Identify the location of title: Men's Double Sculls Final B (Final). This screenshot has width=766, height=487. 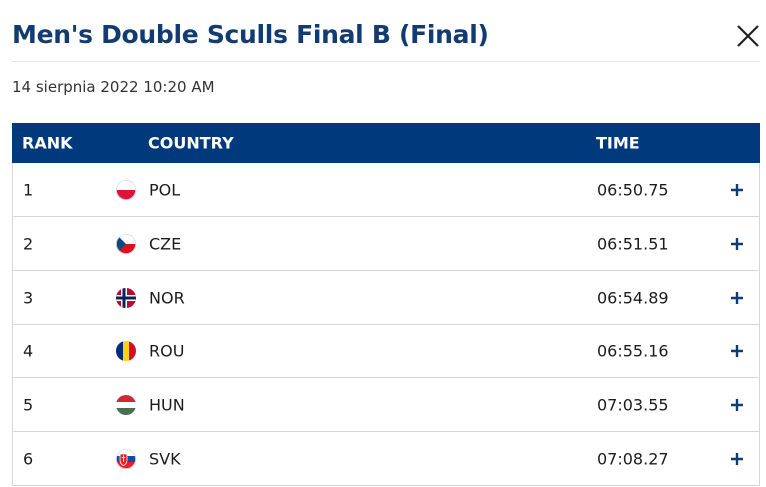
(250, 34).